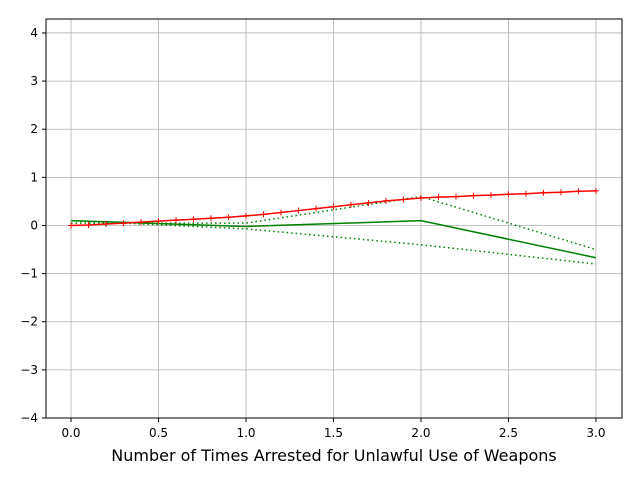  I want to click on x-tick-label: 2.0, so click(420, 433).